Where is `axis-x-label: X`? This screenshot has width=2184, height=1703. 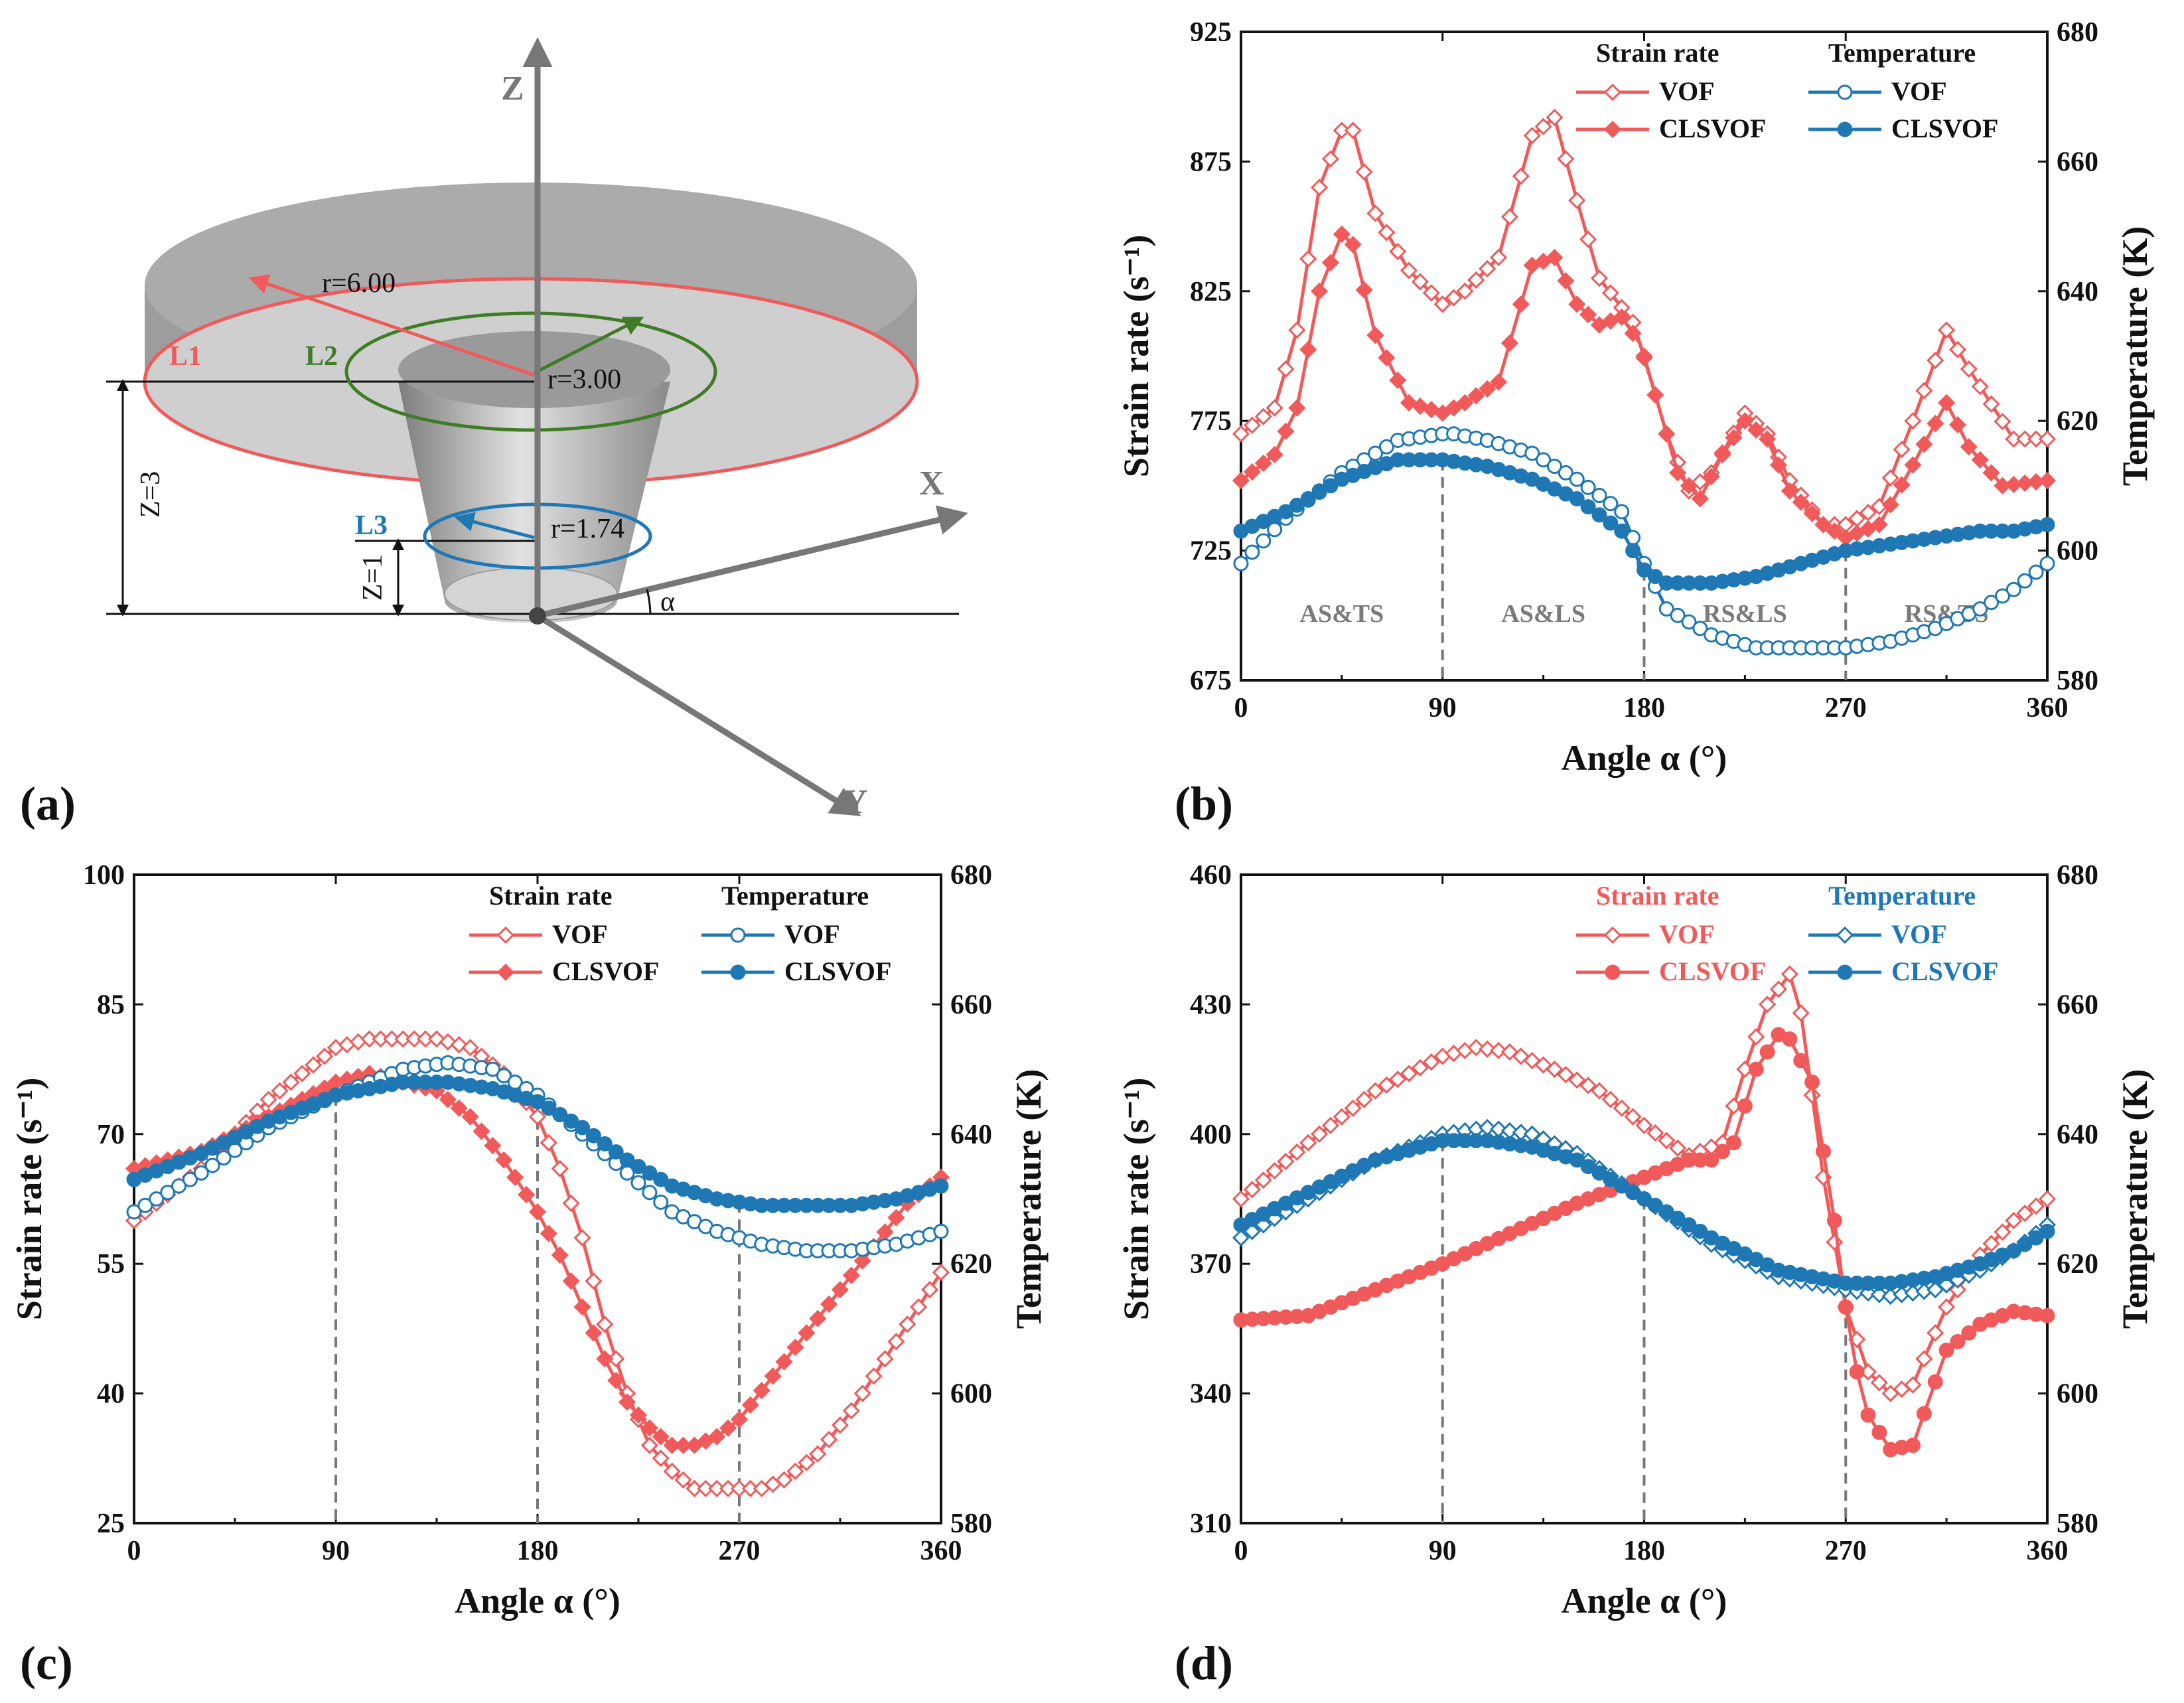 axis-x-label: X is located at coordinates (931, 484).